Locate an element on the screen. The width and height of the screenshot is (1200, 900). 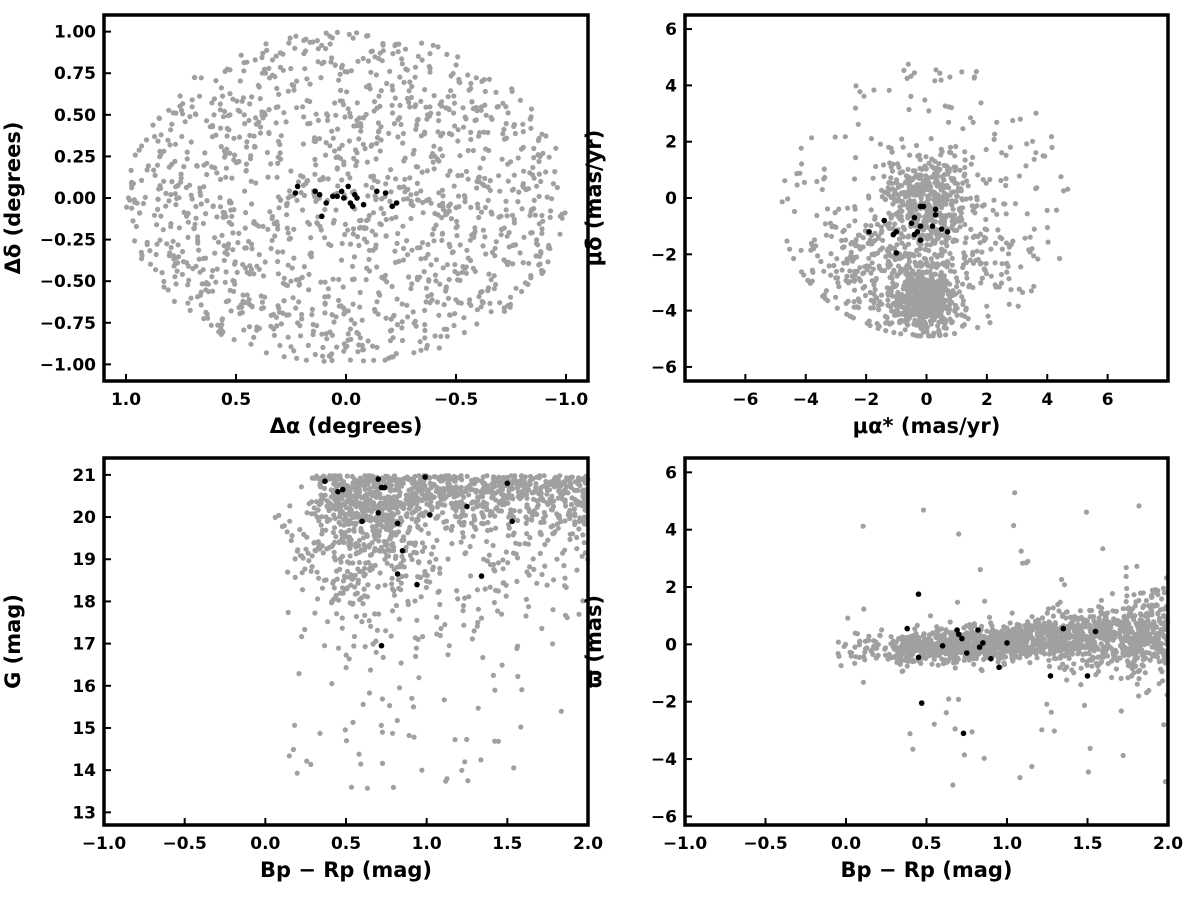
x-tick-label: −0.5 is located at coordinates (456, 400).